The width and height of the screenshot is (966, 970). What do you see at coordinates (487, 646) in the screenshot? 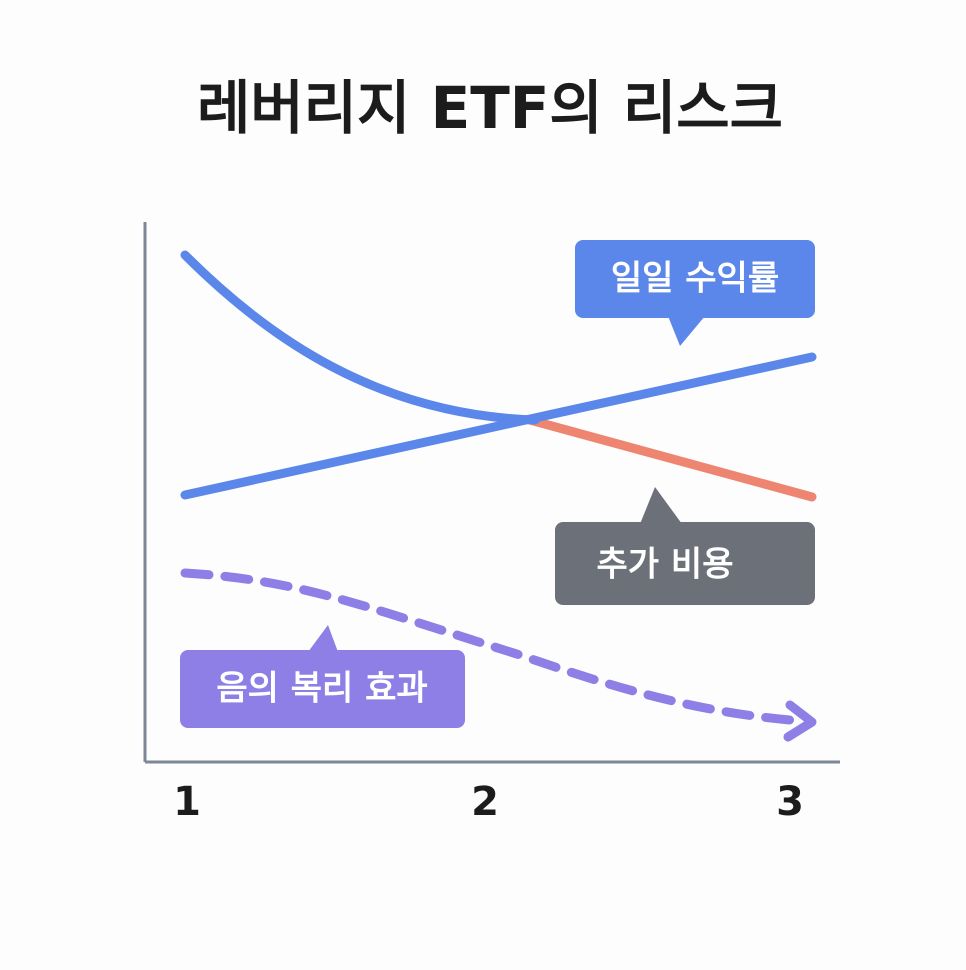
I see `compound-curve` at bounding box center [487, 646].